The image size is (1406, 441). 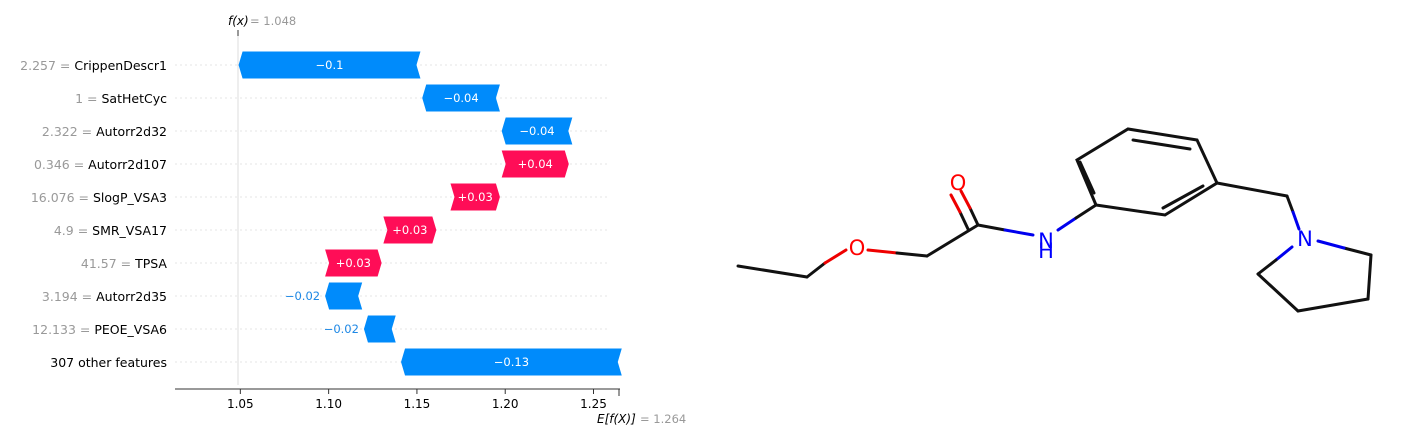 I want to click on feature-value: 16.076 =, so click(x=62, y=197).